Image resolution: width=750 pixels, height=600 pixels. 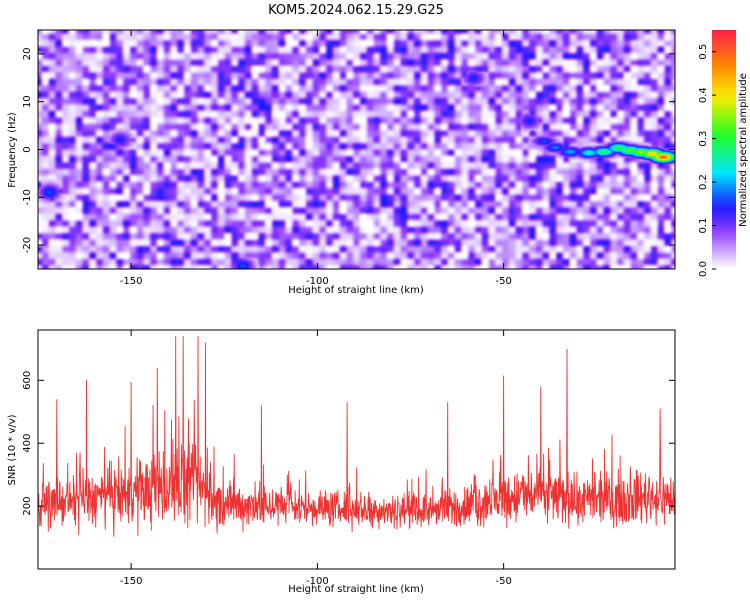 I want to click on y-tick-label: -20, so click(x=27, y=245).